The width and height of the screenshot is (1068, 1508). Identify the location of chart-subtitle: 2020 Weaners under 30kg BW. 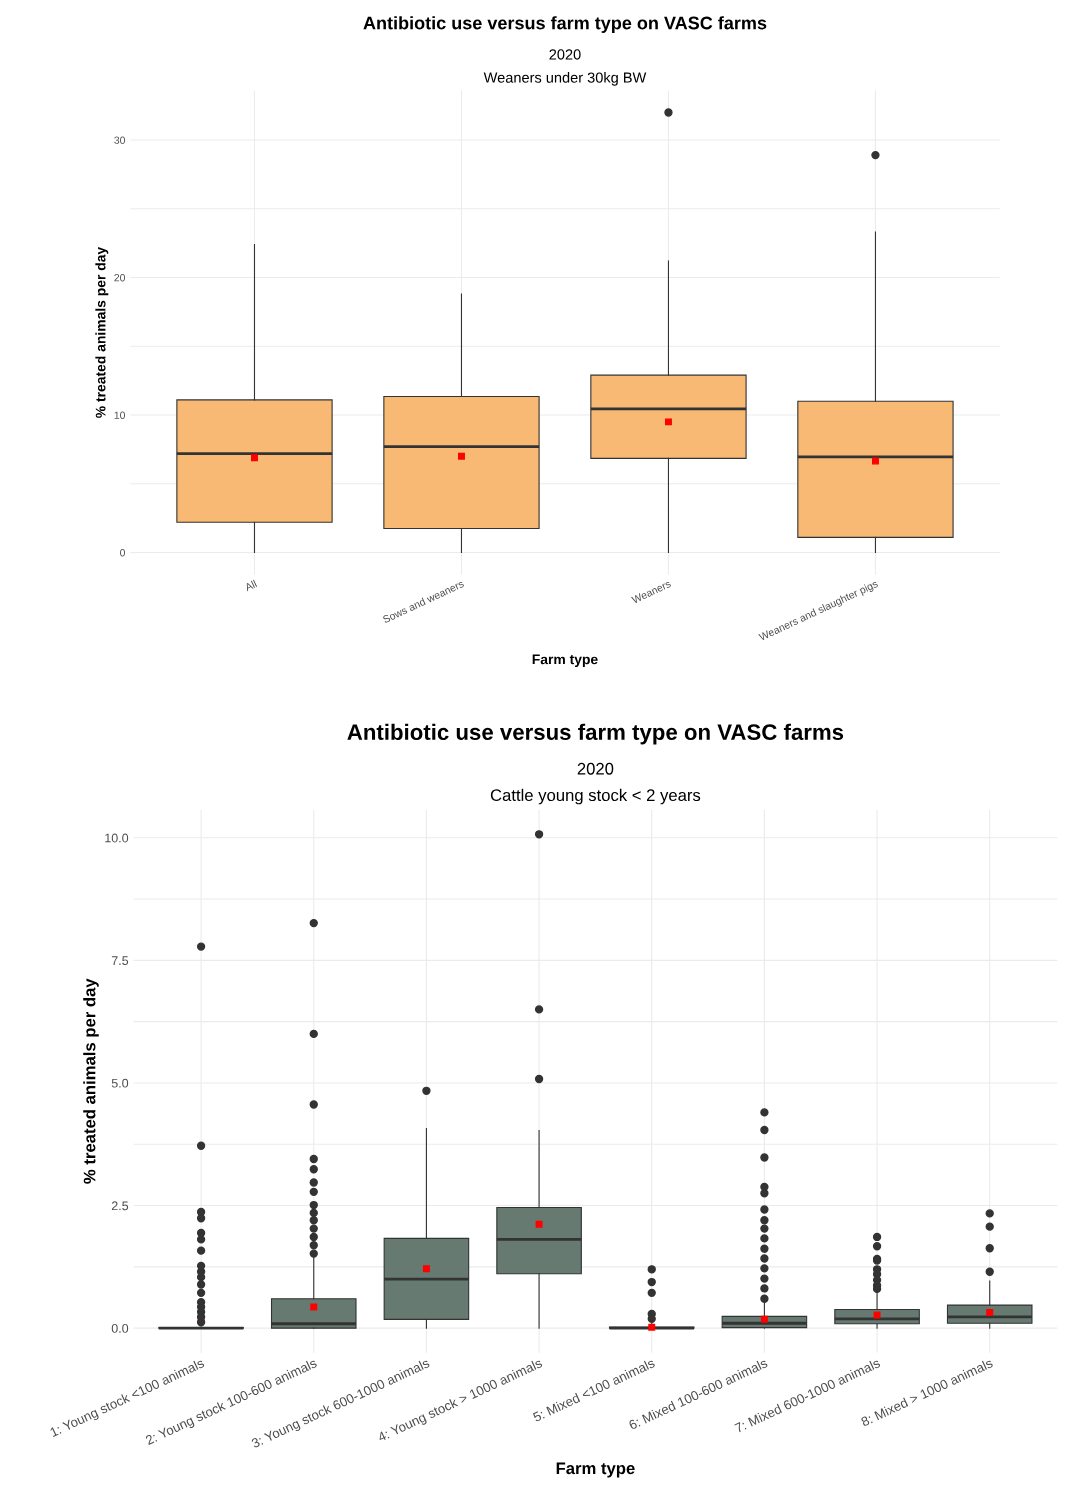
(565, 67).